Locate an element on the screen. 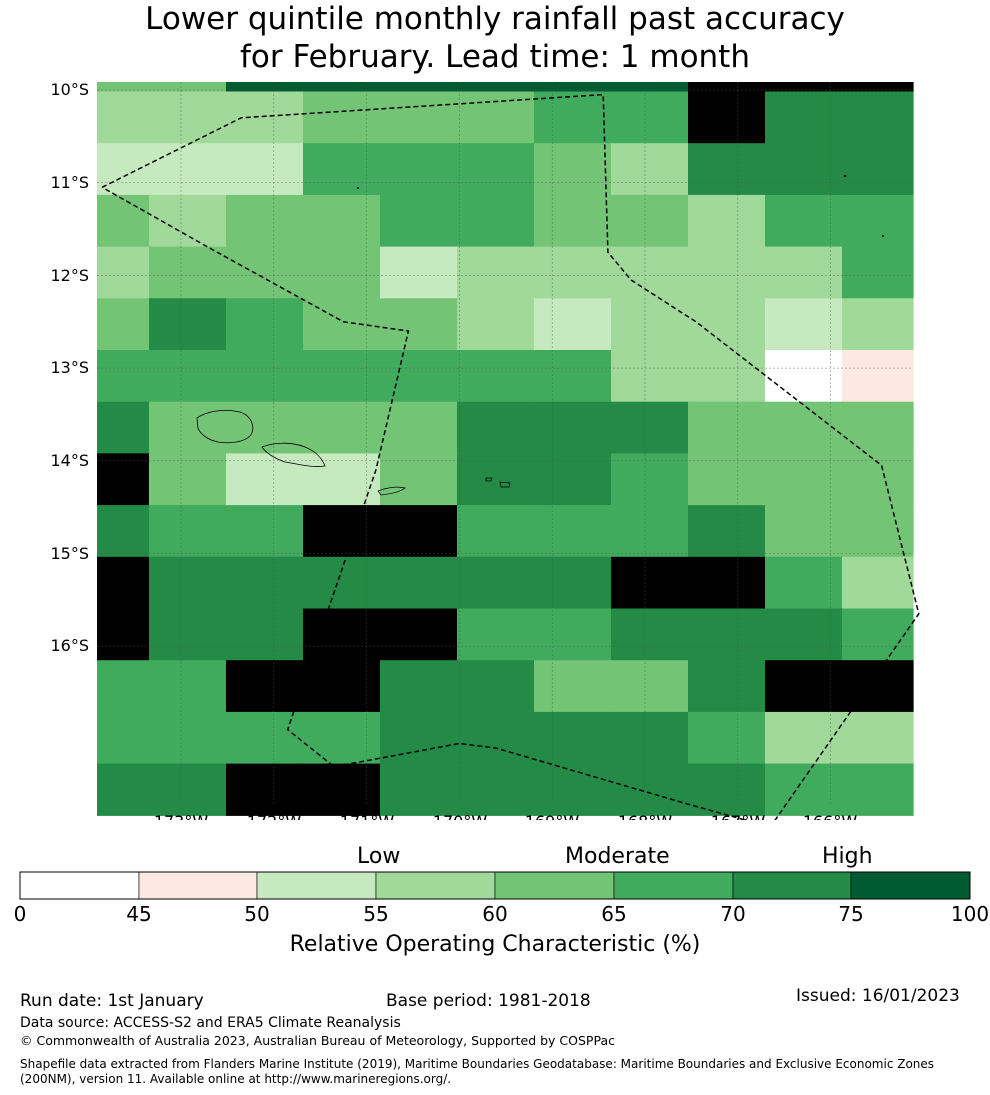 Image resolution: width=990 pixels, height=1095 pixels. island-atafu-dot is located at coordinates (845, 176).